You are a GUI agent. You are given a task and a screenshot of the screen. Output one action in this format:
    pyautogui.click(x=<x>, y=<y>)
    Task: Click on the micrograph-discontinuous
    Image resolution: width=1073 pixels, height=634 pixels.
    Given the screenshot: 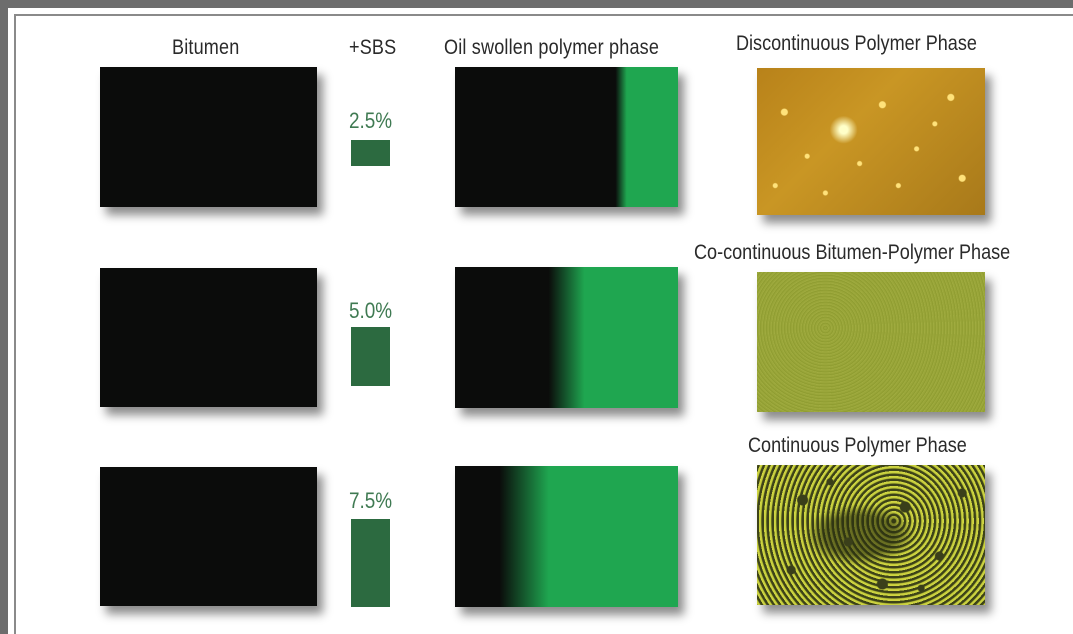 What is the action you would take?
    pyautogui.click(x=871, y=141)
    